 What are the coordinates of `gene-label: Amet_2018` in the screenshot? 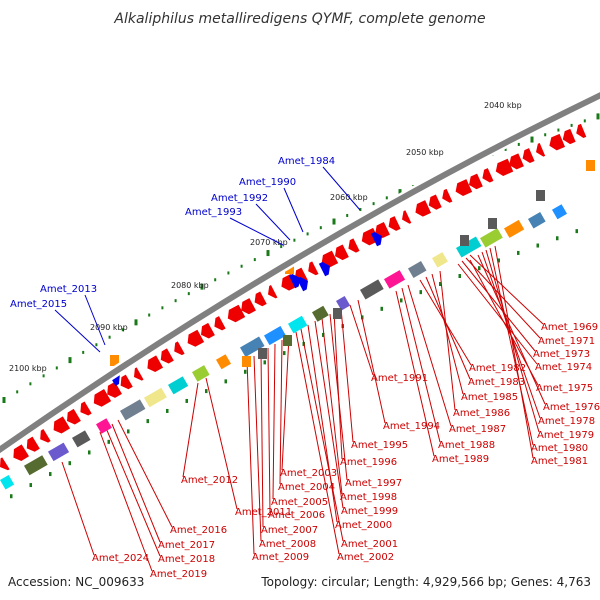 It's located at (186, 559).